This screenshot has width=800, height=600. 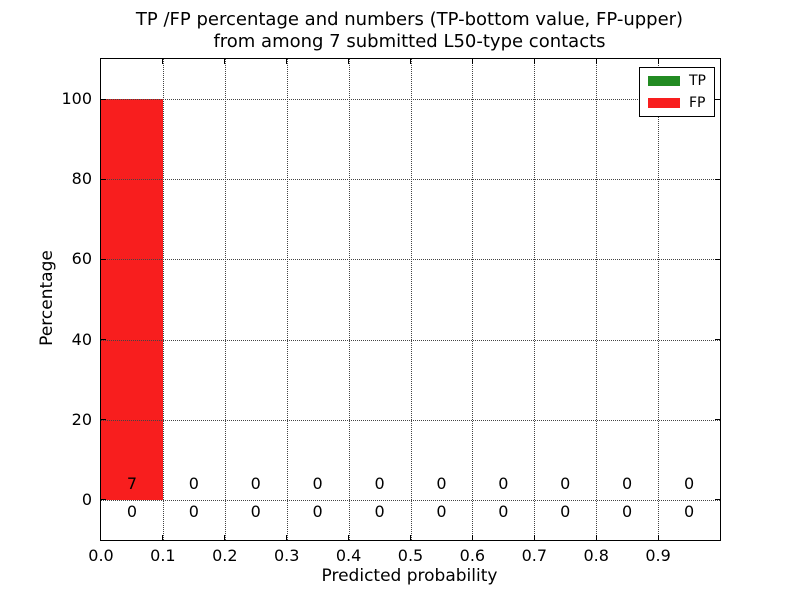 What do you see at coordinates (81, 259) in the screenshot?
I see `y-tick-label: 60` at bounding box center [81, 259].